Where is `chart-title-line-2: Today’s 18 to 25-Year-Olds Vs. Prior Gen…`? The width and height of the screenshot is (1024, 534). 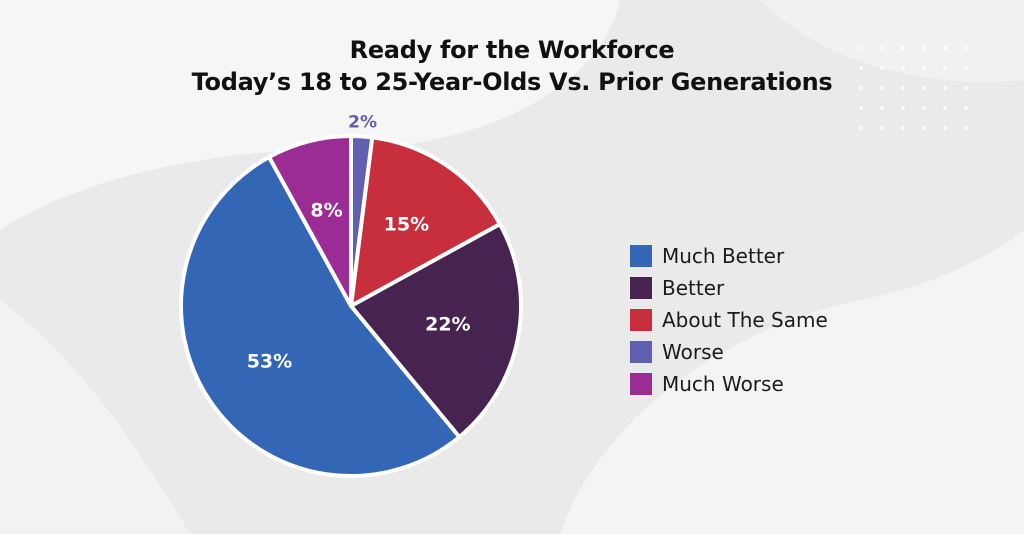
chart-title-line-2: Today’s 18 to 25-Year-Olds Vs. Prior Gen… is located at coordinates (512, 82).